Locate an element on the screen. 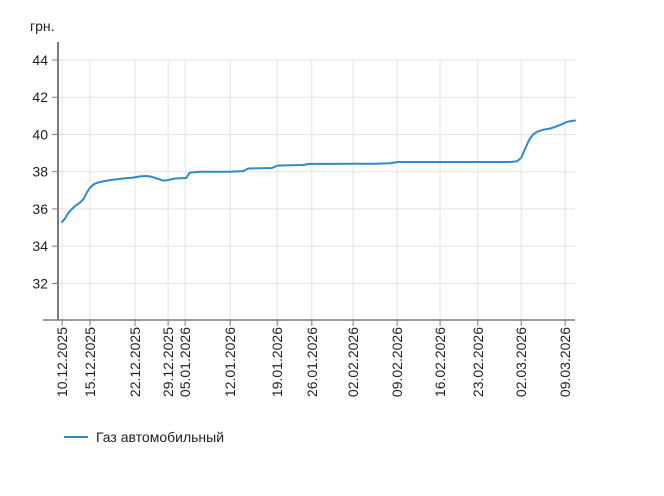 This screenshot has width=664, height=496. x-tick-label: 02.03.2026 is located at coordinates (521, 362).